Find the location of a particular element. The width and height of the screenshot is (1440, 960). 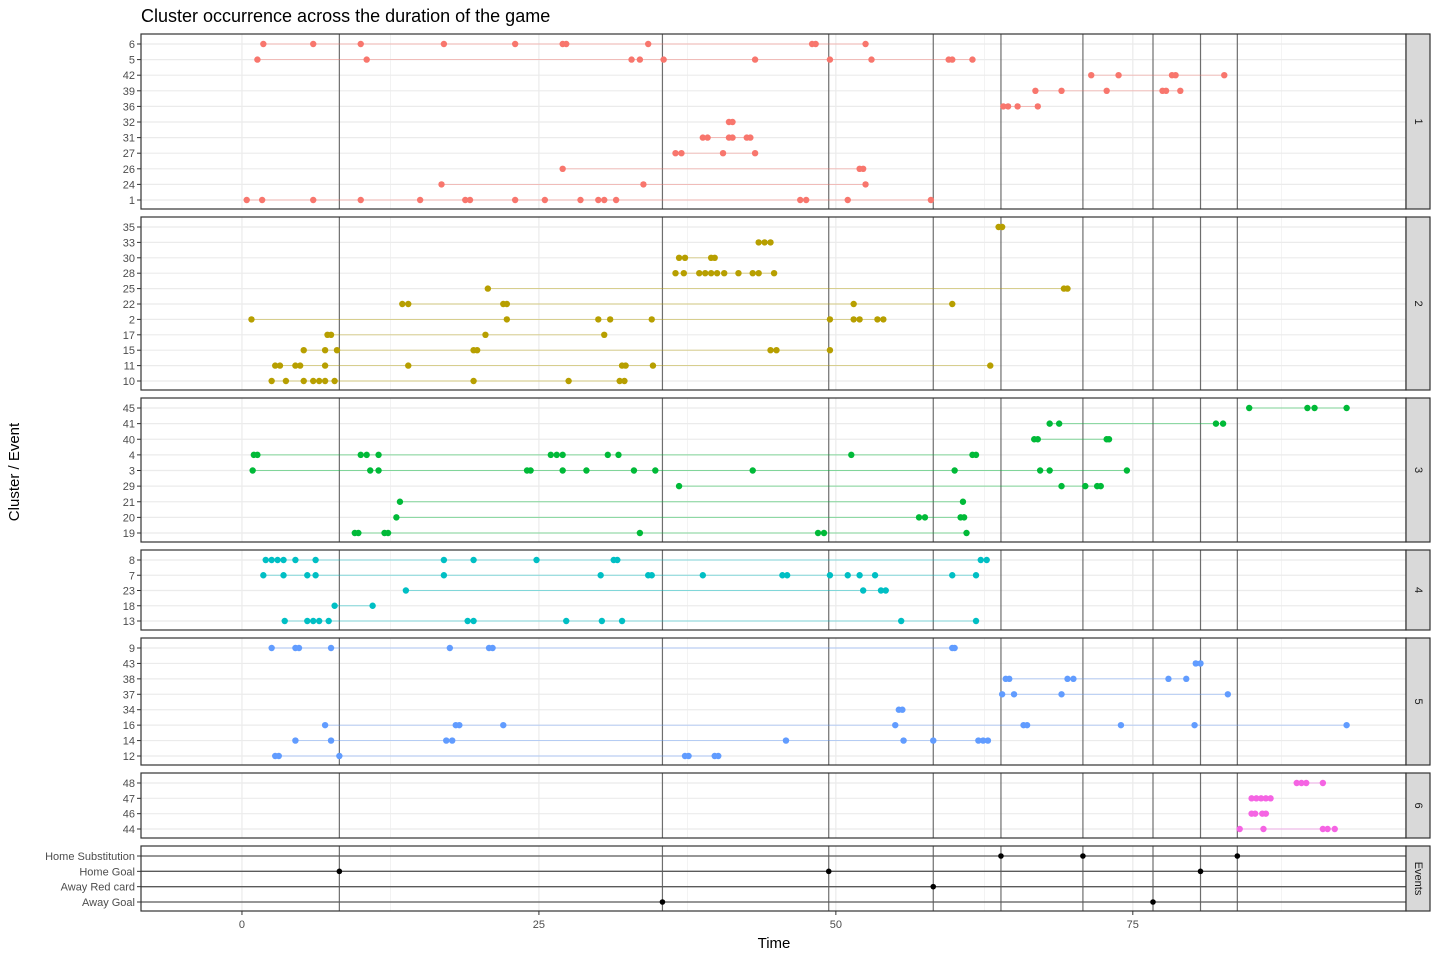

y-tick-label: 41 is located at coordinates (129, 425).